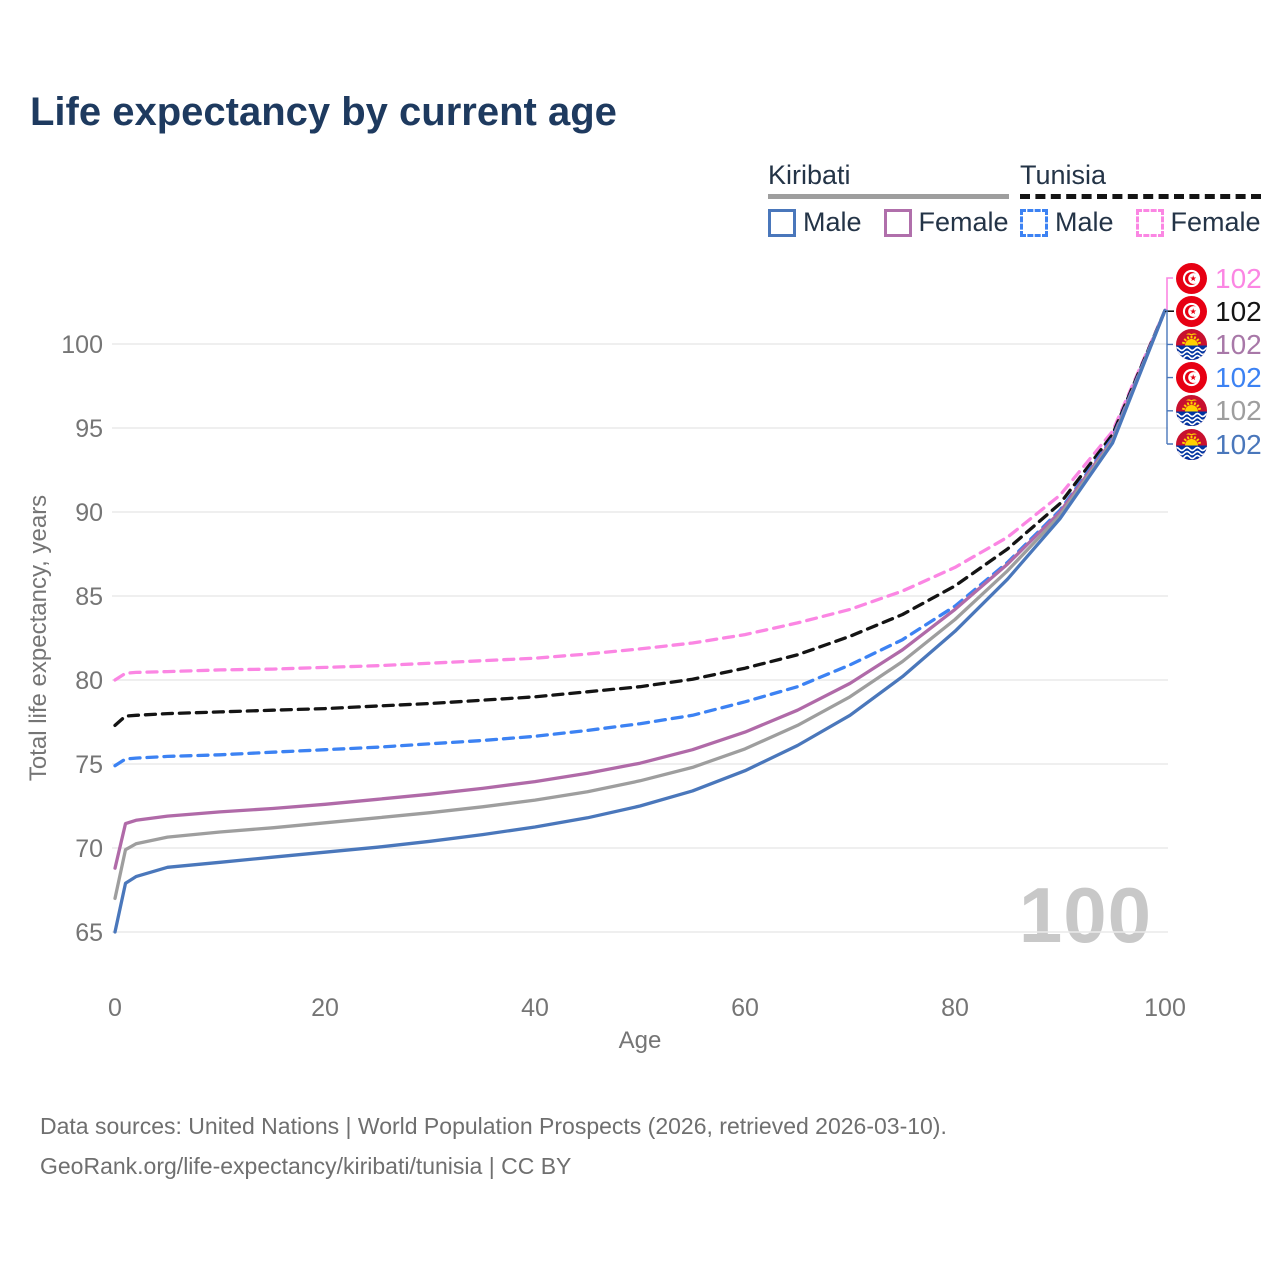 The image size is (1280, 1280). Describe the element at coordinates (782, 222) in the screenshot. I see `kiribati-male-swatch` at that location.